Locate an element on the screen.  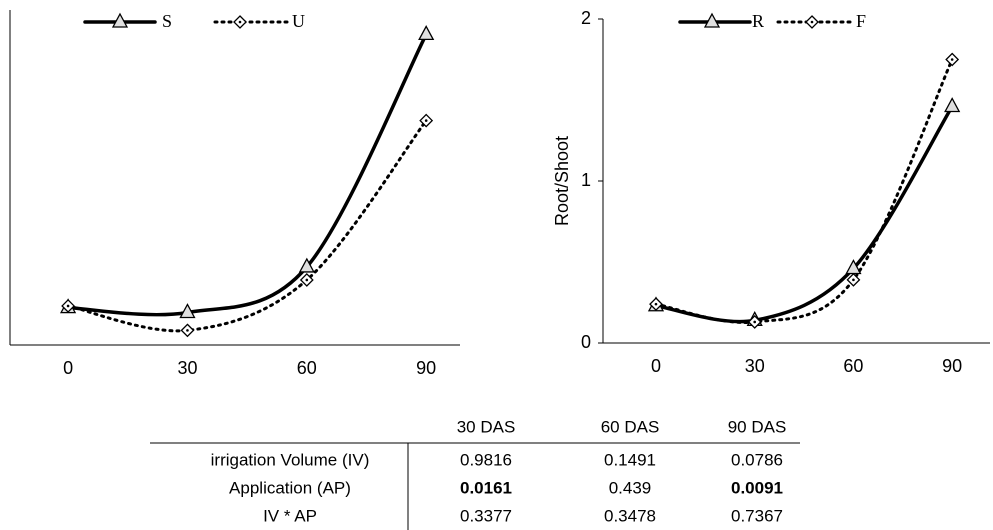
table-header: 90 DAS is located at coordinates (757, 426).